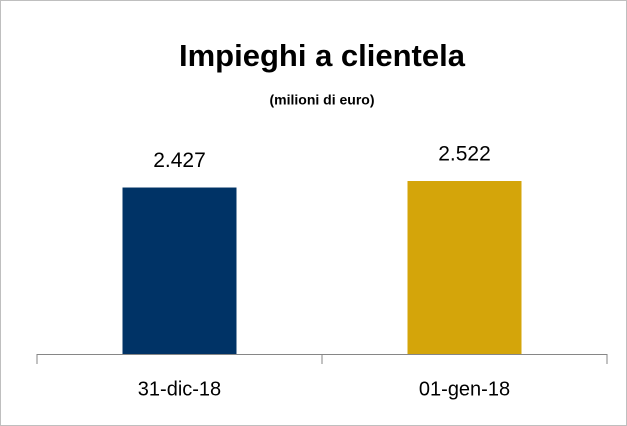 The height and width of the screenshot is (426, 627). What do you see at coordinates (464, 154) in the screenshot?
I see `value-label: 2.522` at bounding box center [464, 154].